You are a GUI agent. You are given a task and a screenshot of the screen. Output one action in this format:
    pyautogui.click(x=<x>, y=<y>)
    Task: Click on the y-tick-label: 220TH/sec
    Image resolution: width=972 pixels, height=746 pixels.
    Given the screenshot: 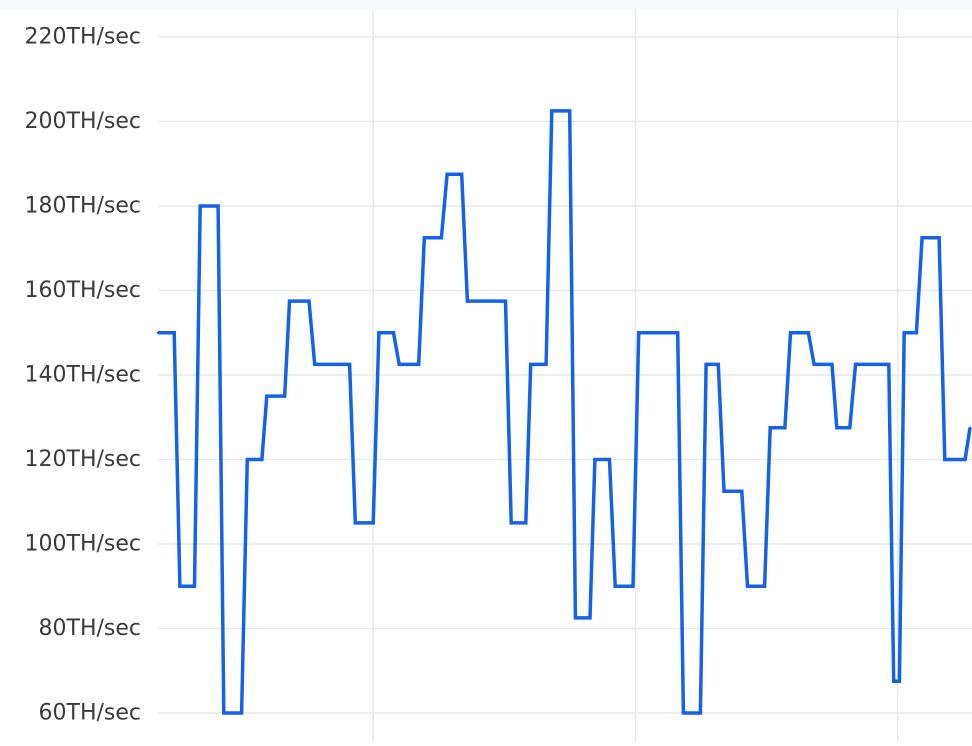 What is the action you would take?
    pyautogui.click(x=83, y=37)
    